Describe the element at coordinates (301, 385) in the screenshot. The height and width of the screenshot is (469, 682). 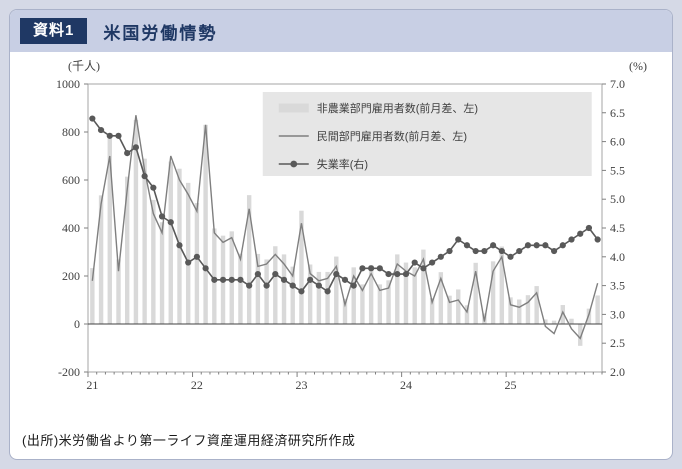
I see `x-axis-year-label: 23` at that location.